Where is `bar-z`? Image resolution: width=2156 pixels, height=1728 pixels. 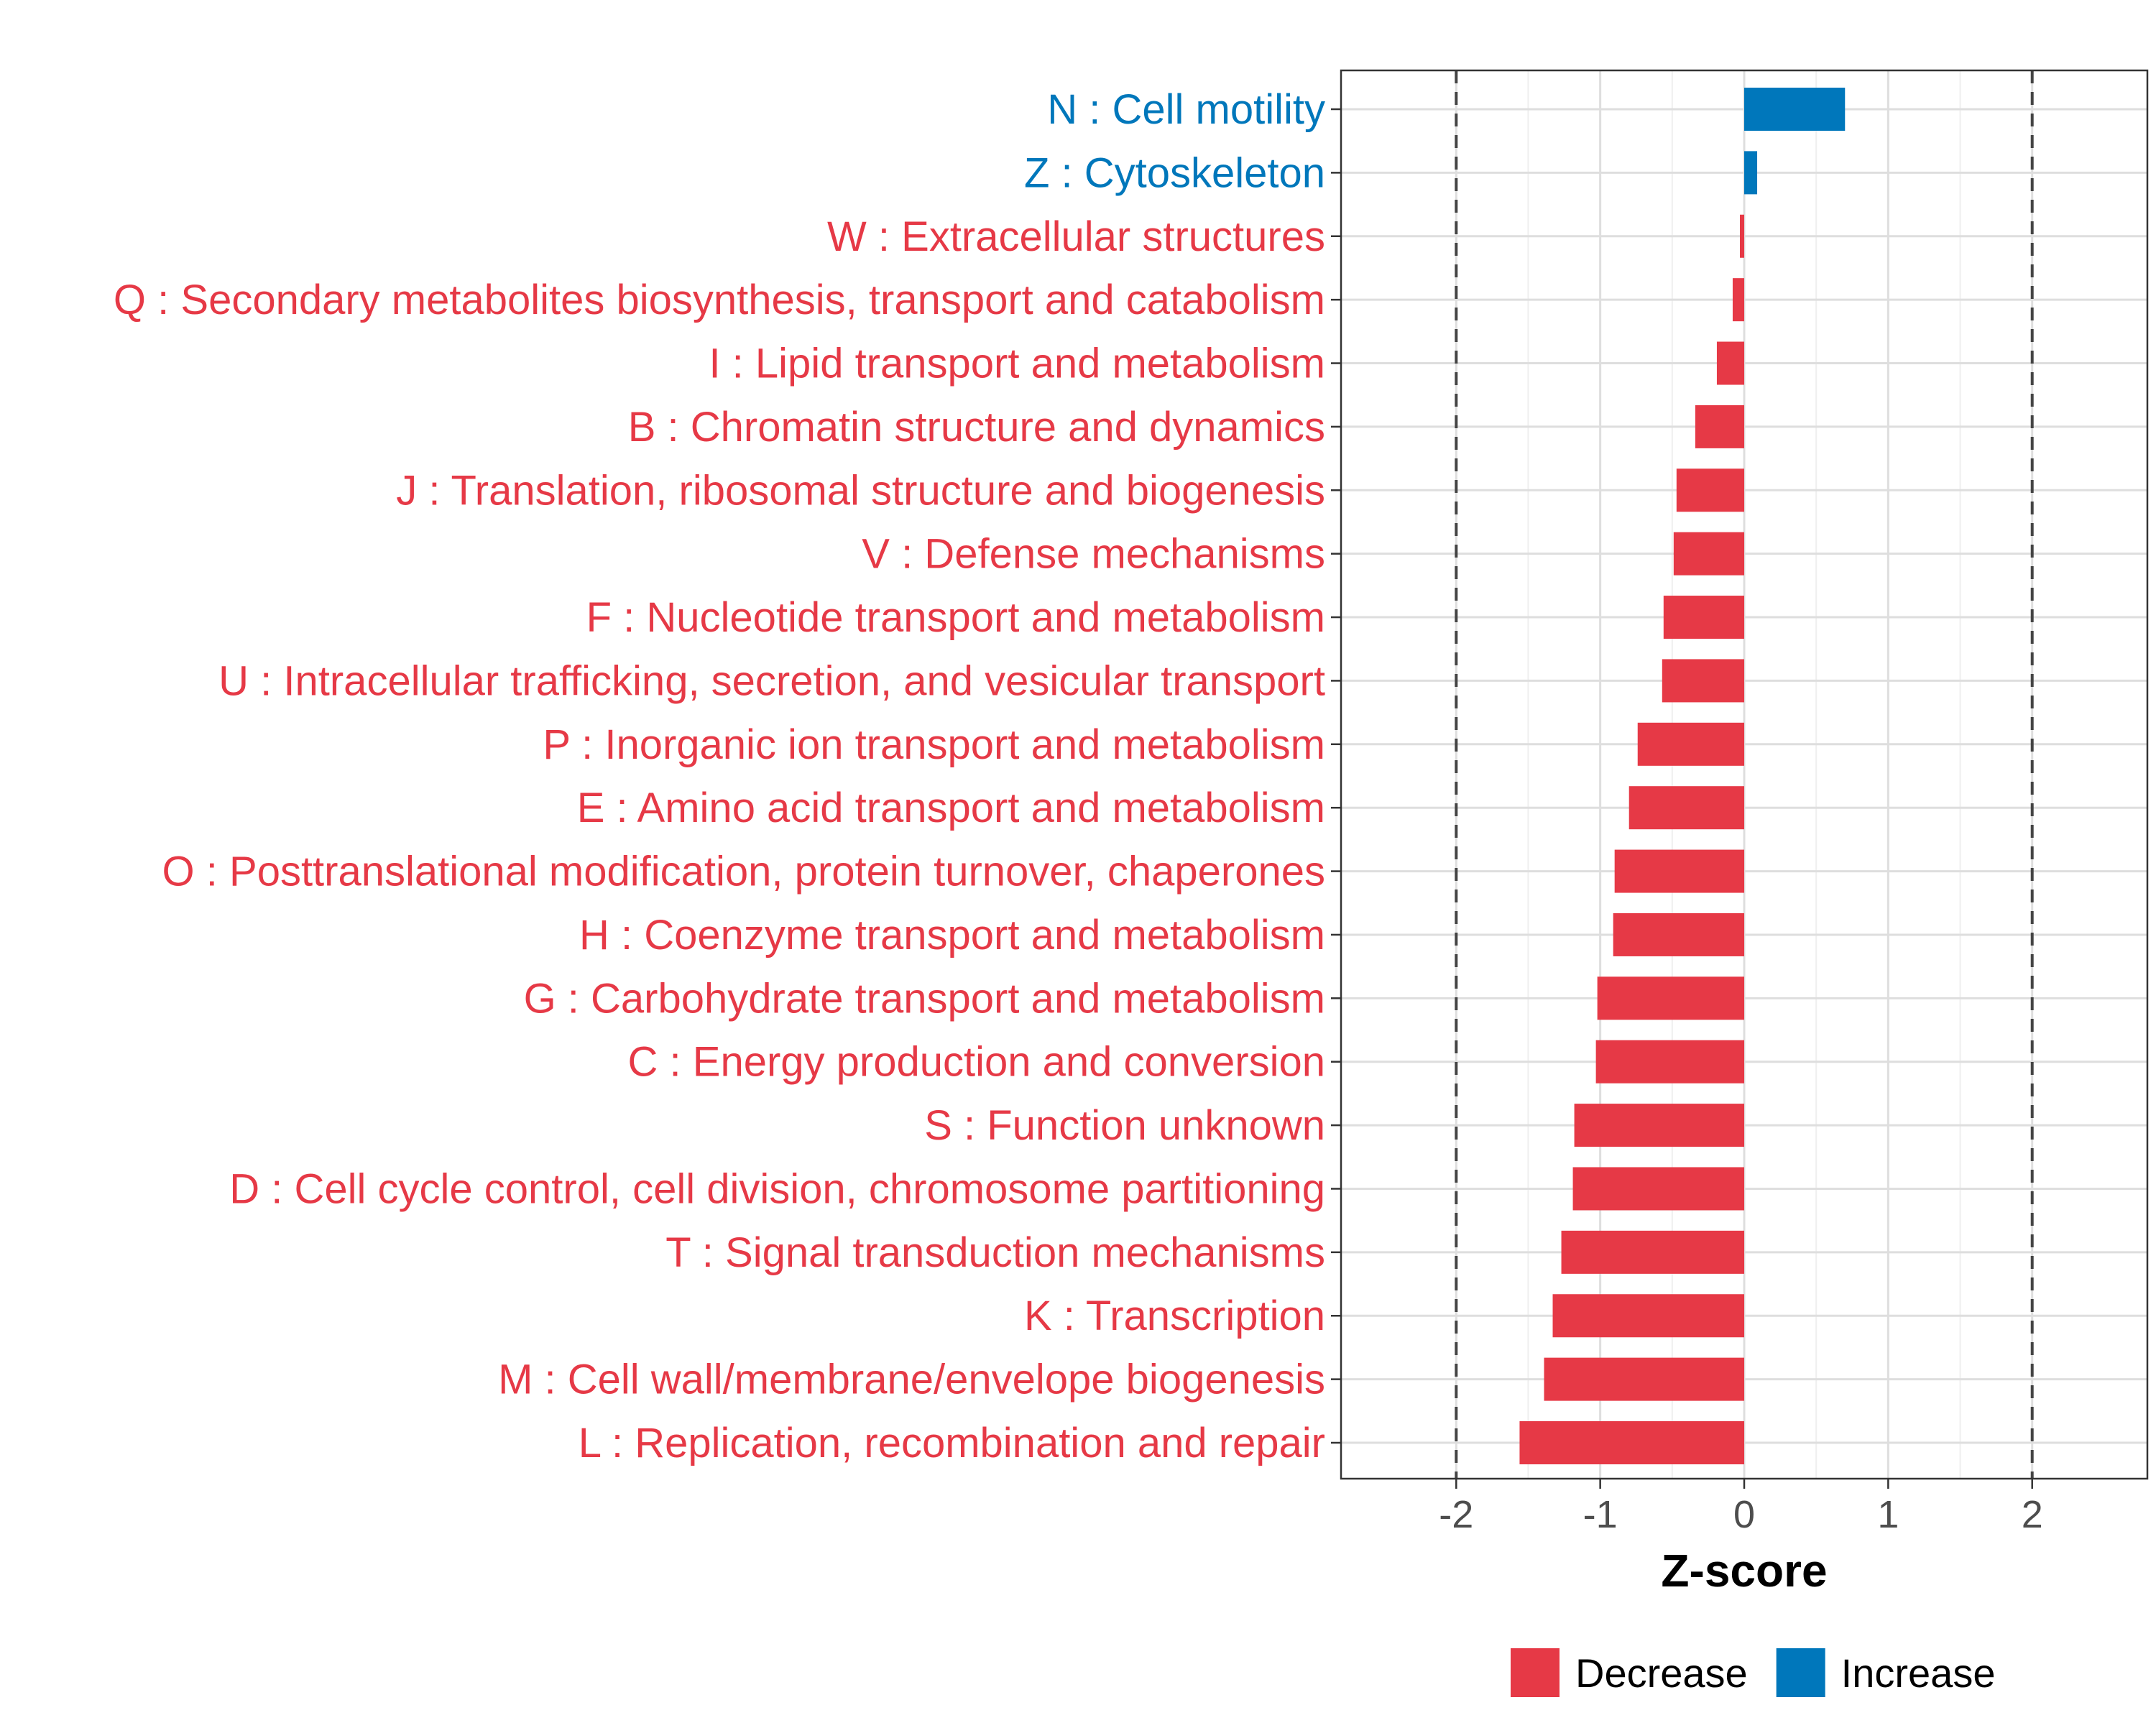
bar-z is located at coordinates (1751, 173).